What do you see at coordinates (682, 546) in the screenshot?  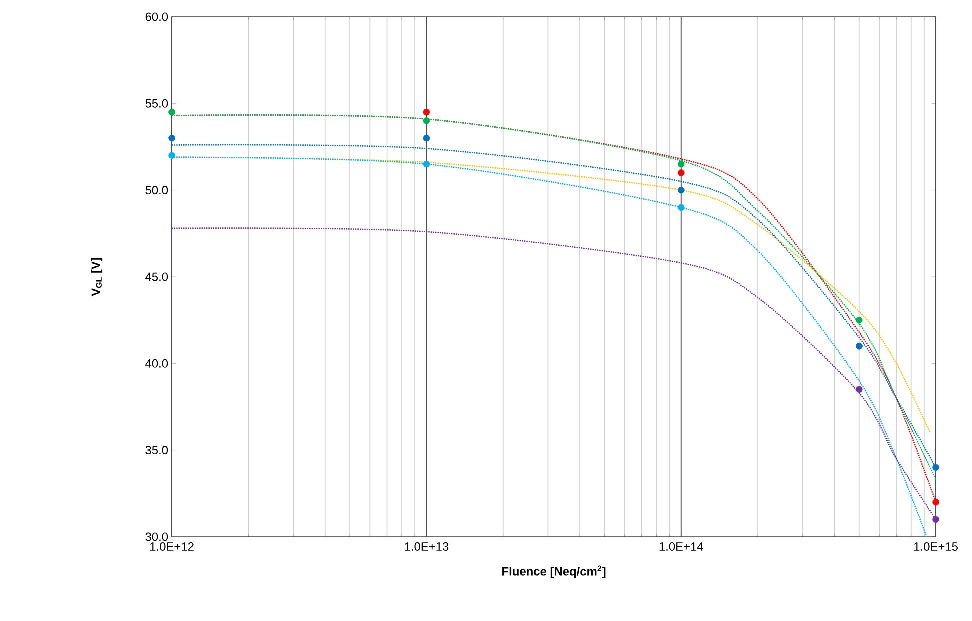 I see `x-tick-label: 1.0E+14` at bounding box center [682, 546].